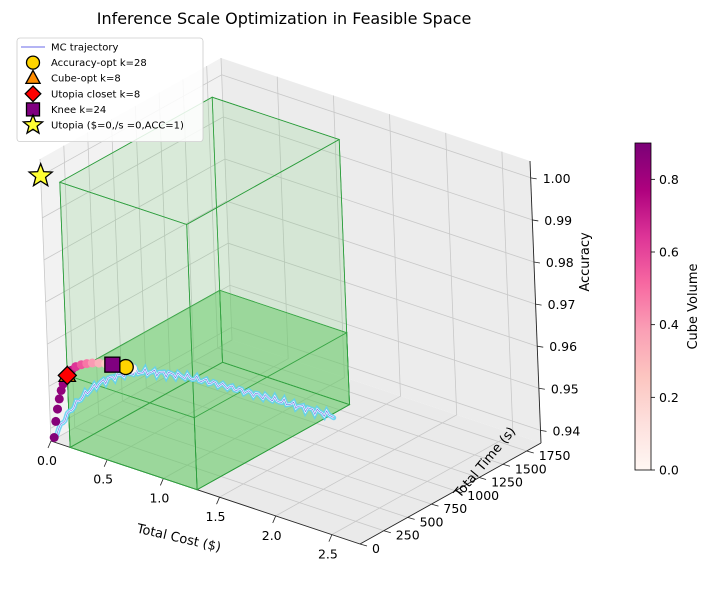 This screenshot has height=590, width=712. What do you see at coordinates (112, 364) in the screenshot?
I see `knee-marker` at bounding box center [112, 364].